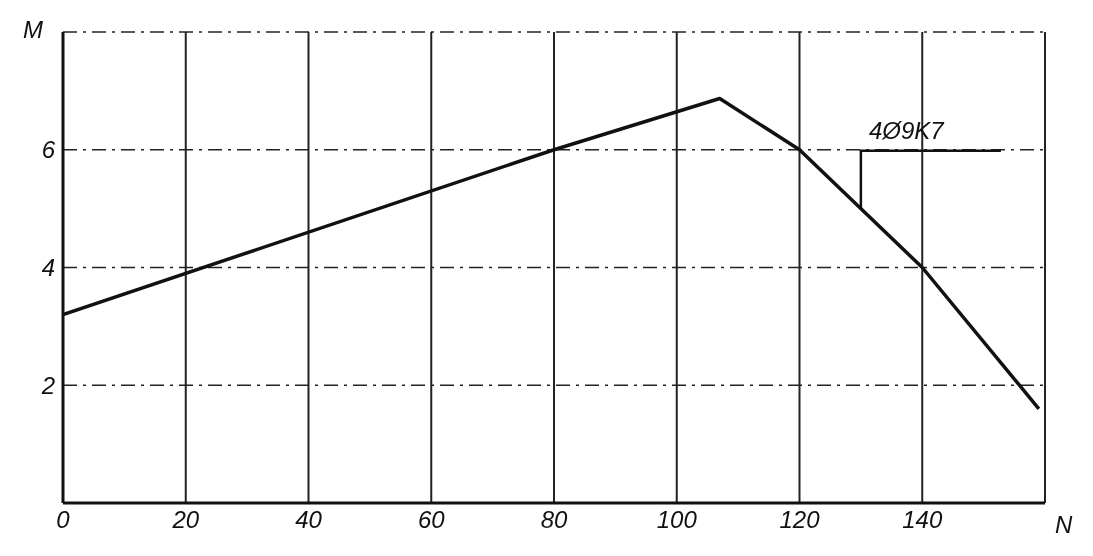 The image size is (1093, 556). Describe the element at coordinates (48, 268) in the screenshot. I see `y-tick-label: 4` at that location.